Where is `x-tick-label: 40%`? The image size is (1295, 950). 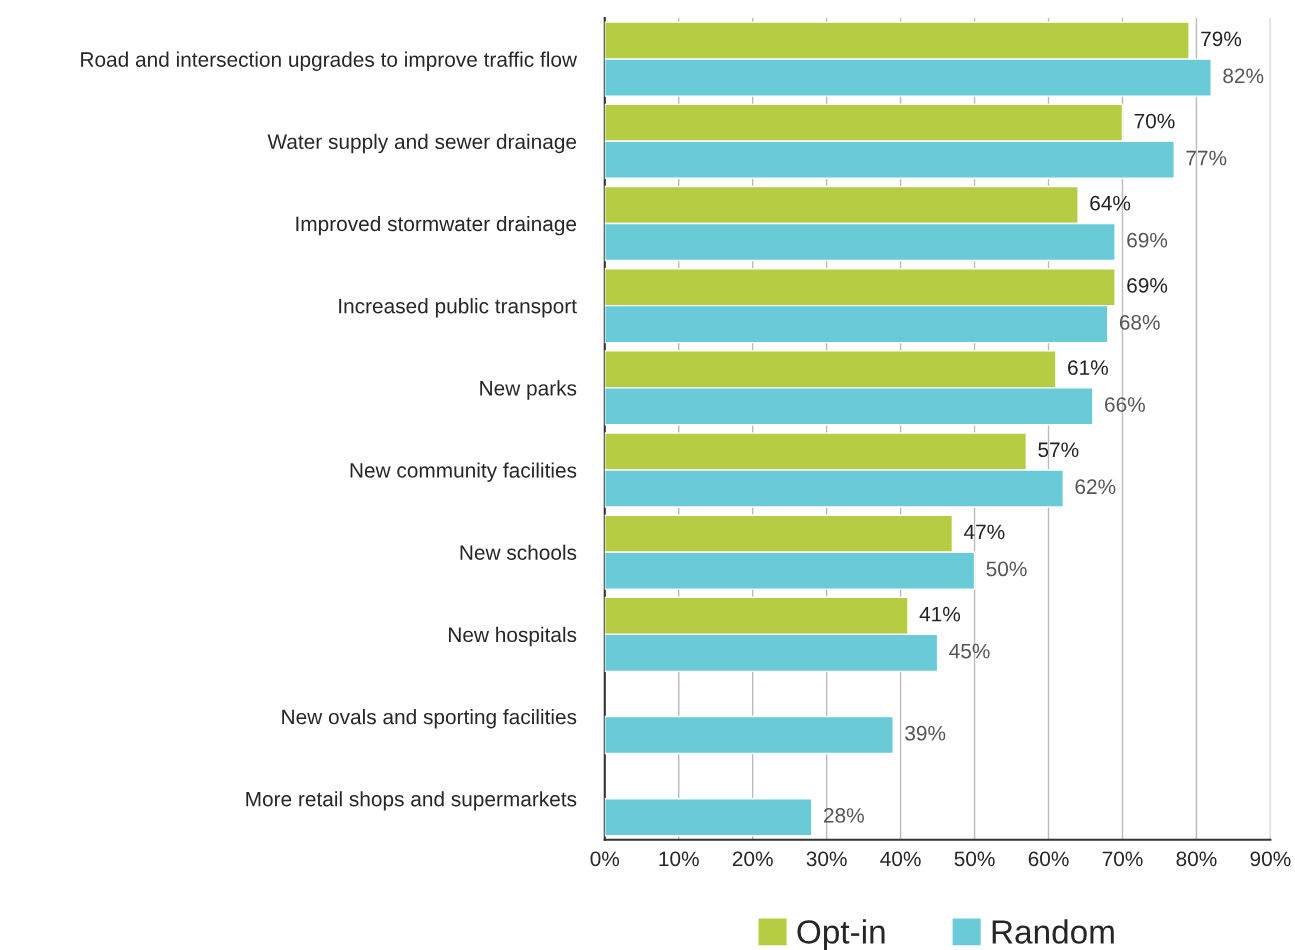
x-tick-label: 40% is located at coordinates (900, 859).